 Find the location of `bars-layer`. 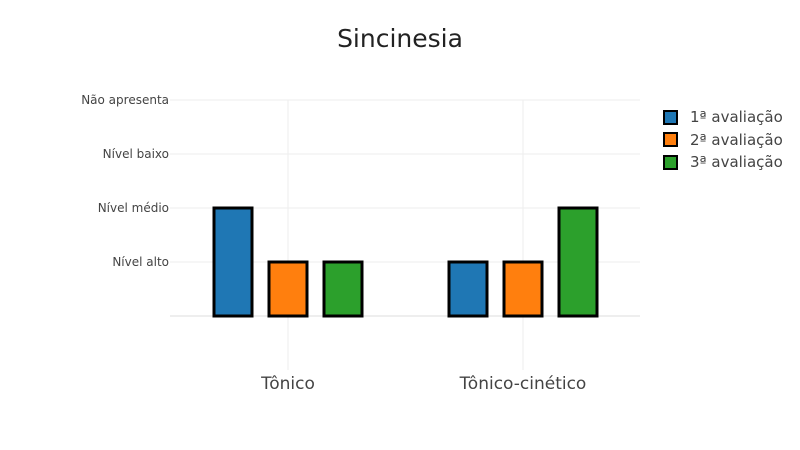

bars-layer is located at coordinates (405, 262).